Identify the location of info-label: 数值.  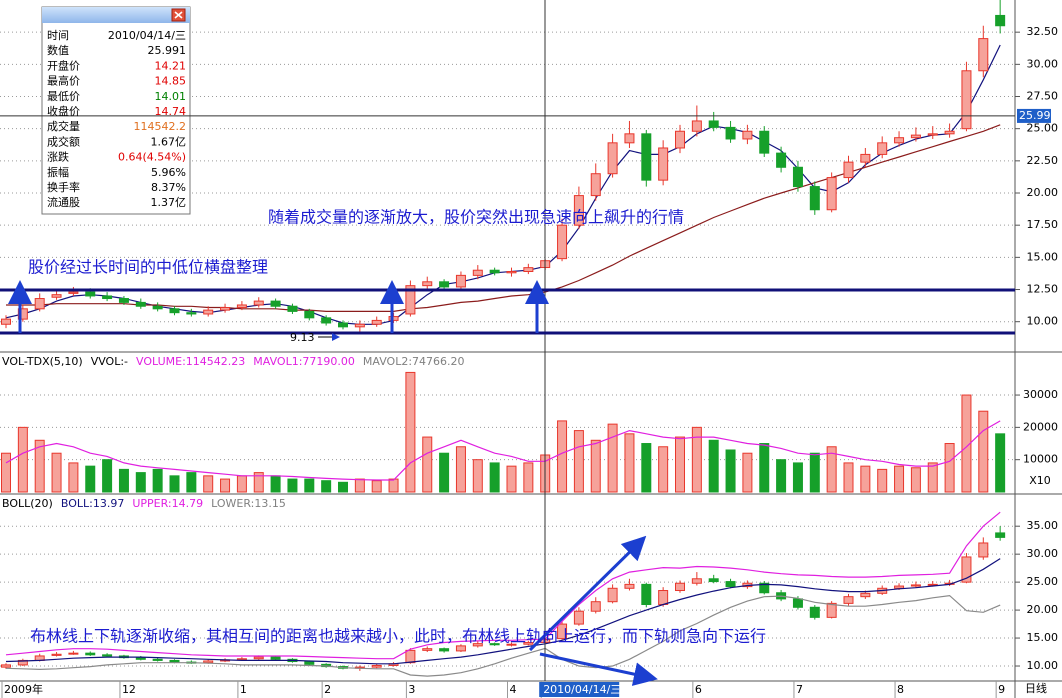
(58, 50).